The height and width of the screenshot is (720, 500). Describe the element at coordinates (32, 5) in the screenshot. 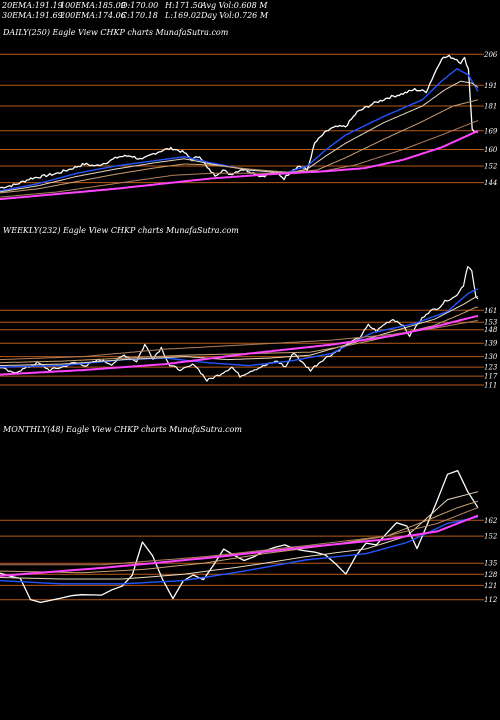

I see `ema20-readout: 20EMA:191.19` at that location.